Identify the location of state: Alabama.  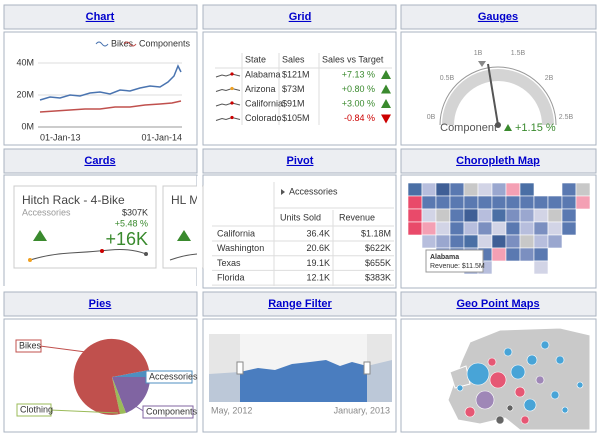
(263, 74).